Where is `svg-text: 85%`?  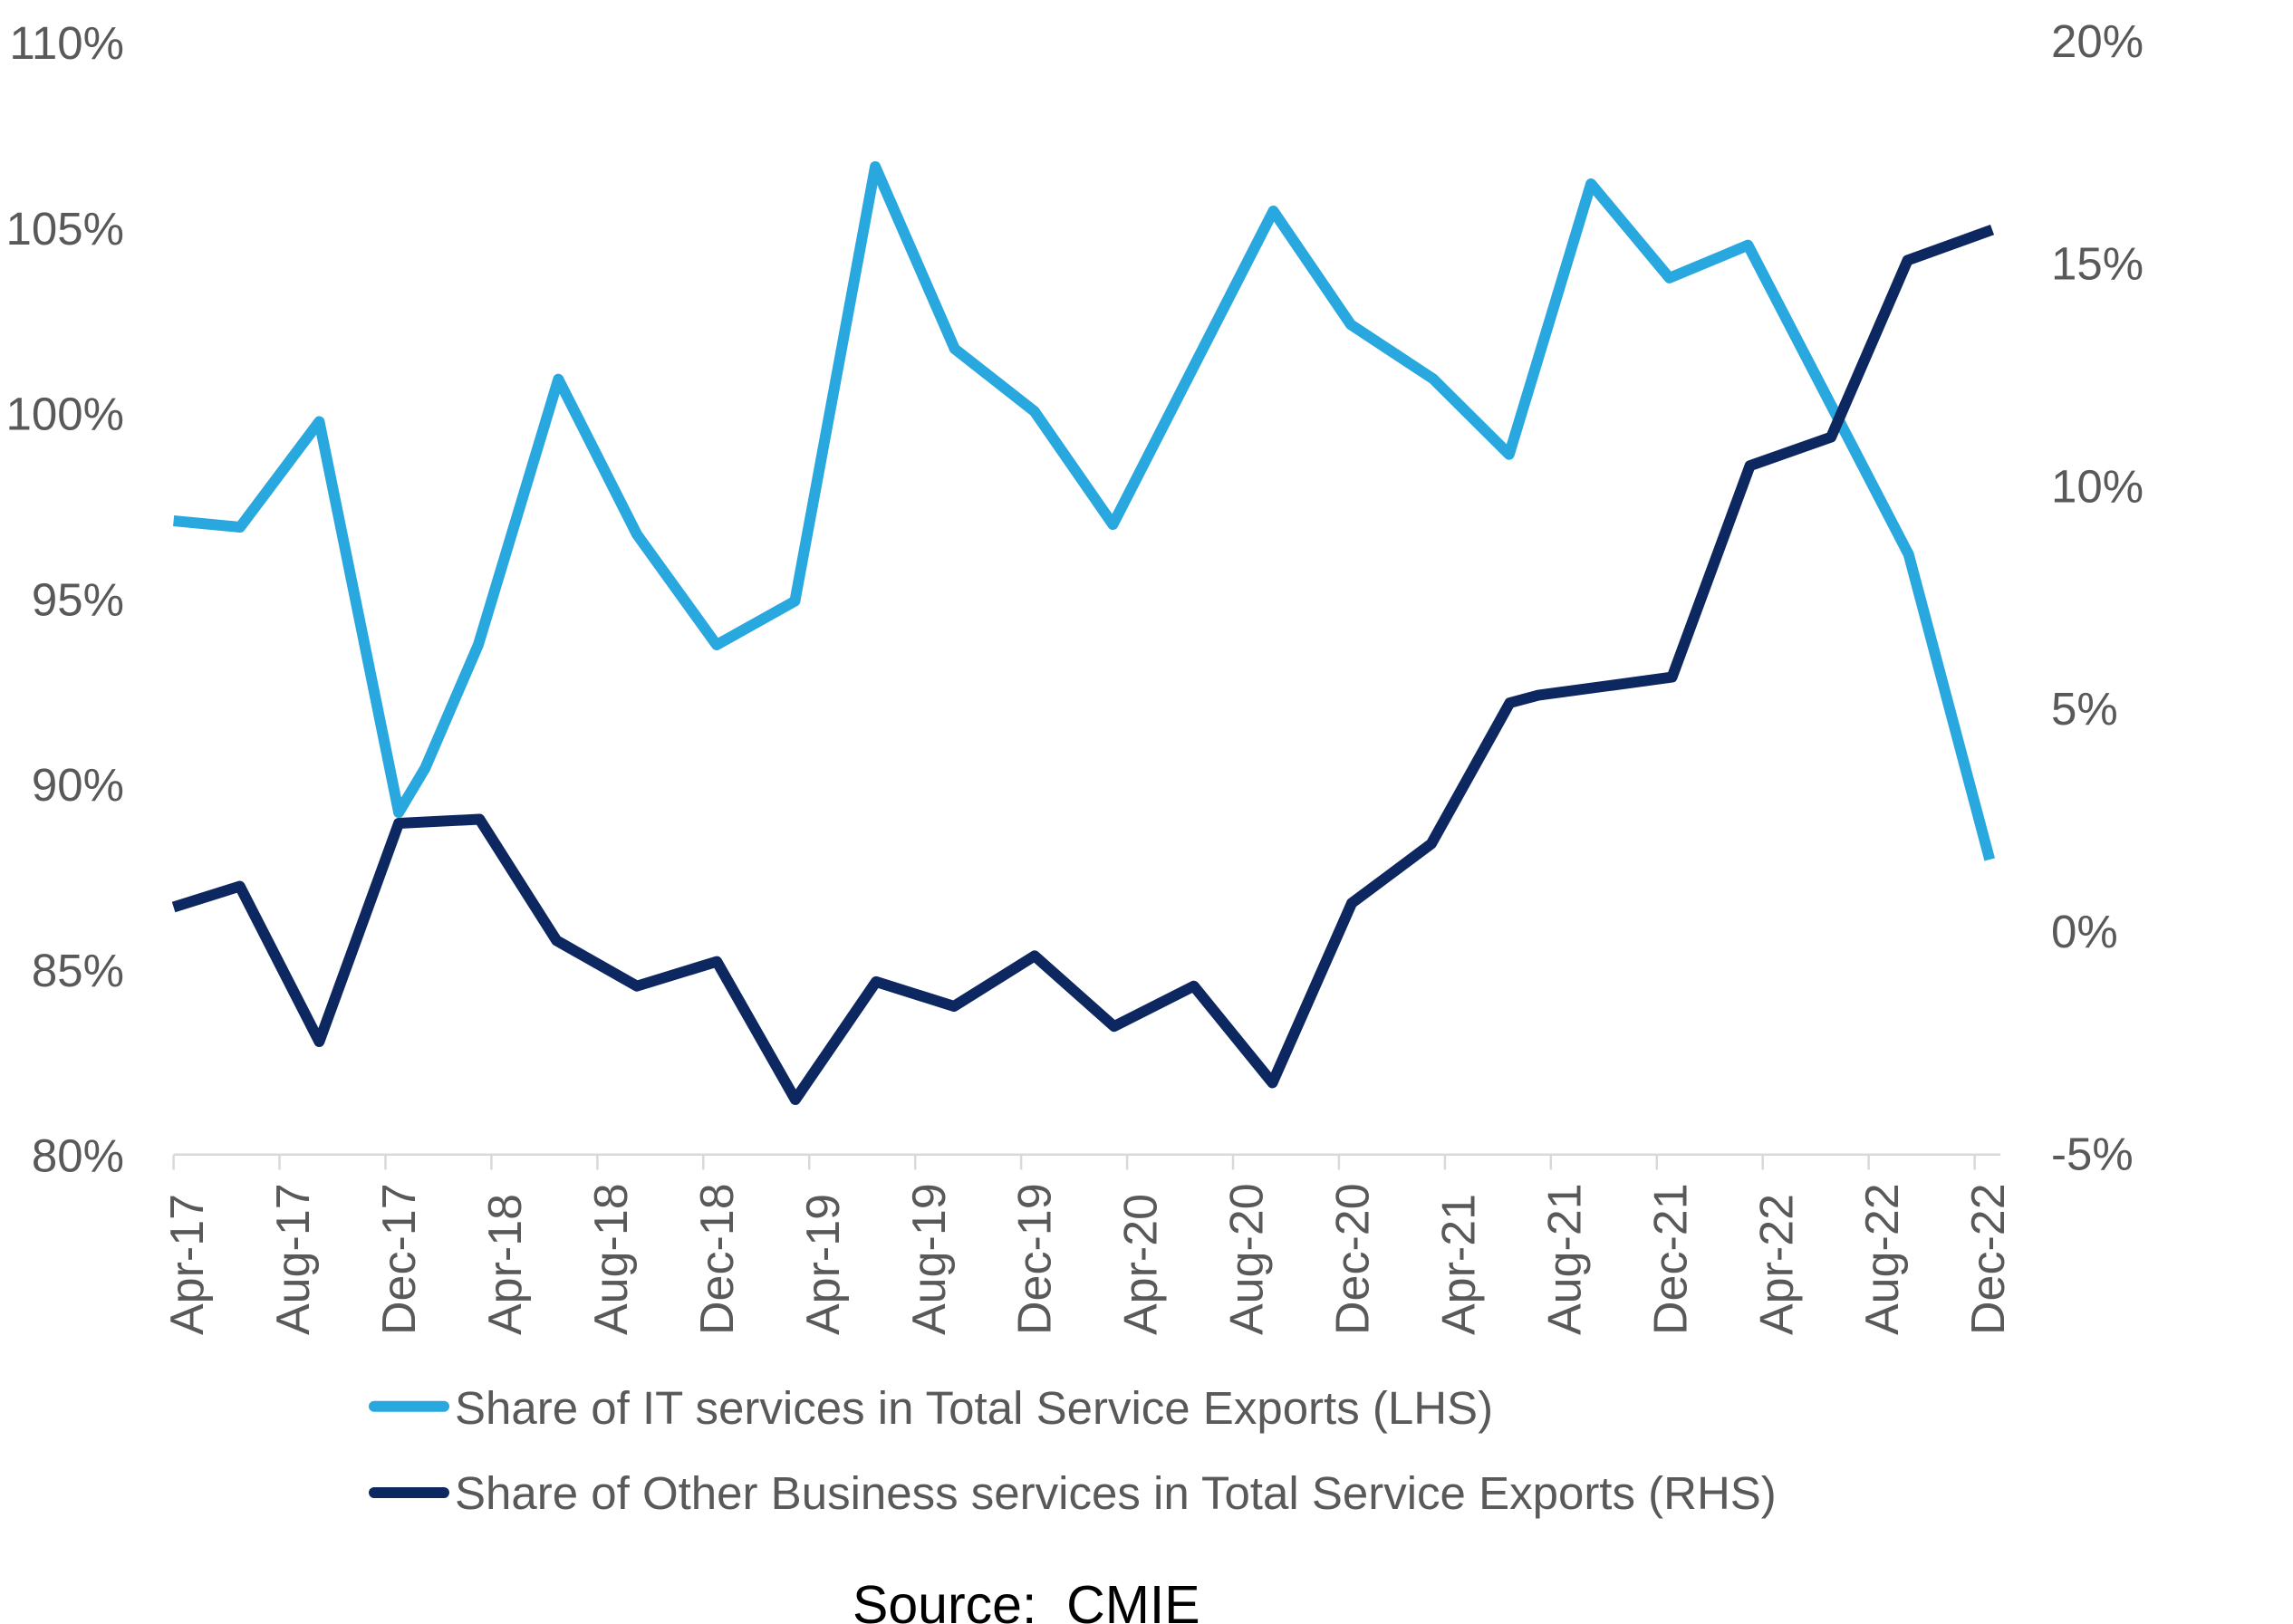
svg-text: 85% is located at coordinates (78, 970).